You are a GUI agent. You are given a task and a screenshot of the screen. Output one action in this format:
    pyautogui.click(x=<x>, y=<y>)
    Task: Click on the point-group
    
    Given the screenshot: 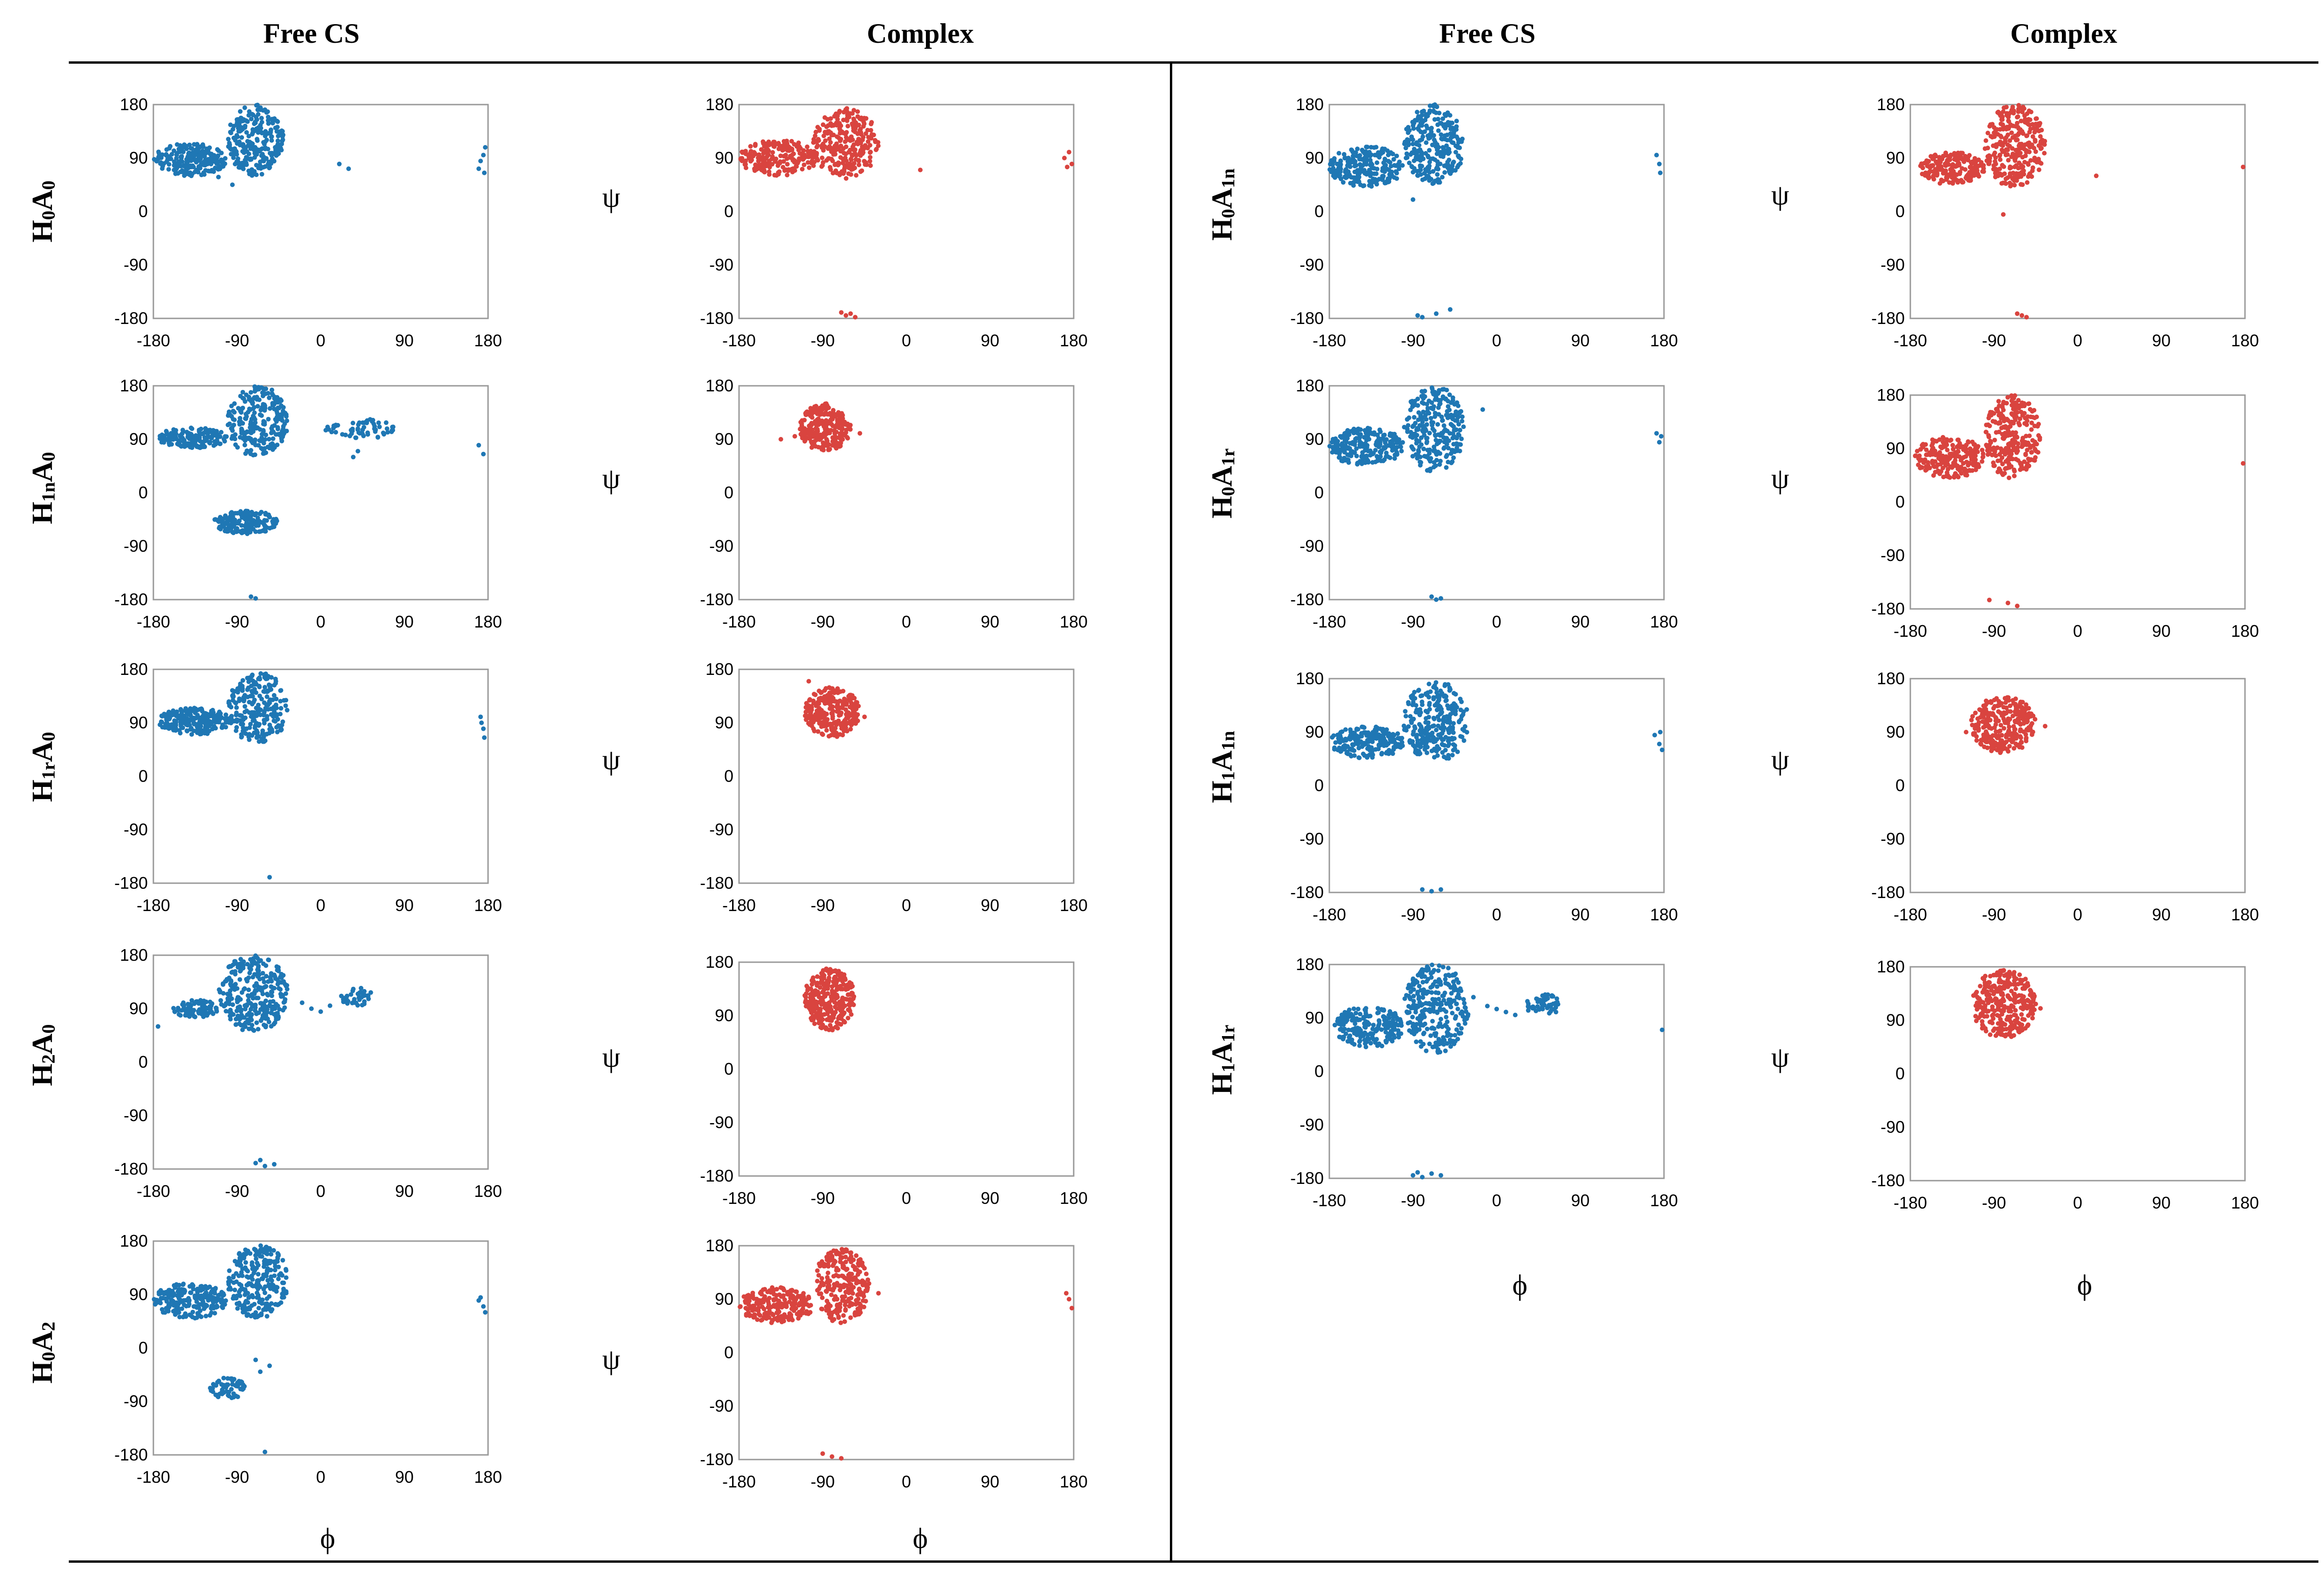 What is the action you would take?
    pyautogui.click(x=322, y=493)
    